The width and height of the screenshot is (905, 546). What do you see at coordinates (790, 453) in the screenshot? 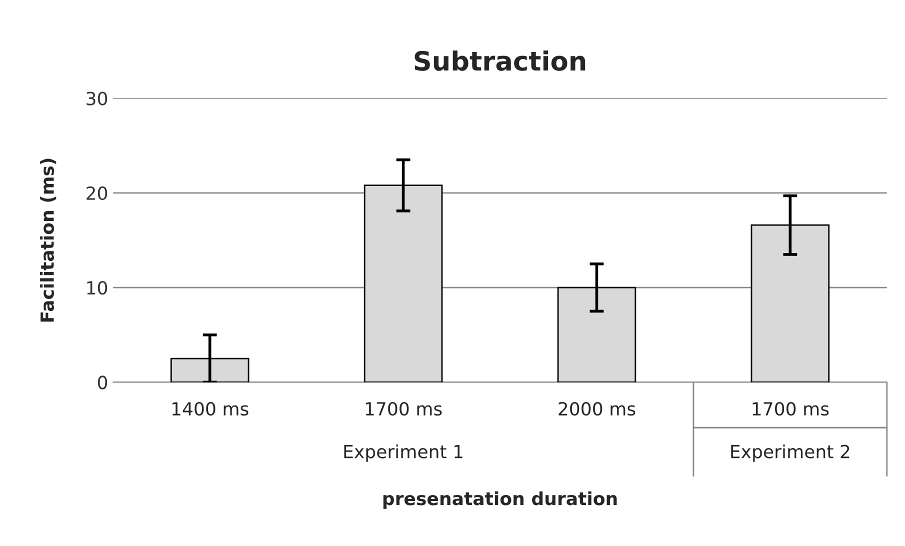
I see `text: Experiment 2` at bounding box center [790, 453].